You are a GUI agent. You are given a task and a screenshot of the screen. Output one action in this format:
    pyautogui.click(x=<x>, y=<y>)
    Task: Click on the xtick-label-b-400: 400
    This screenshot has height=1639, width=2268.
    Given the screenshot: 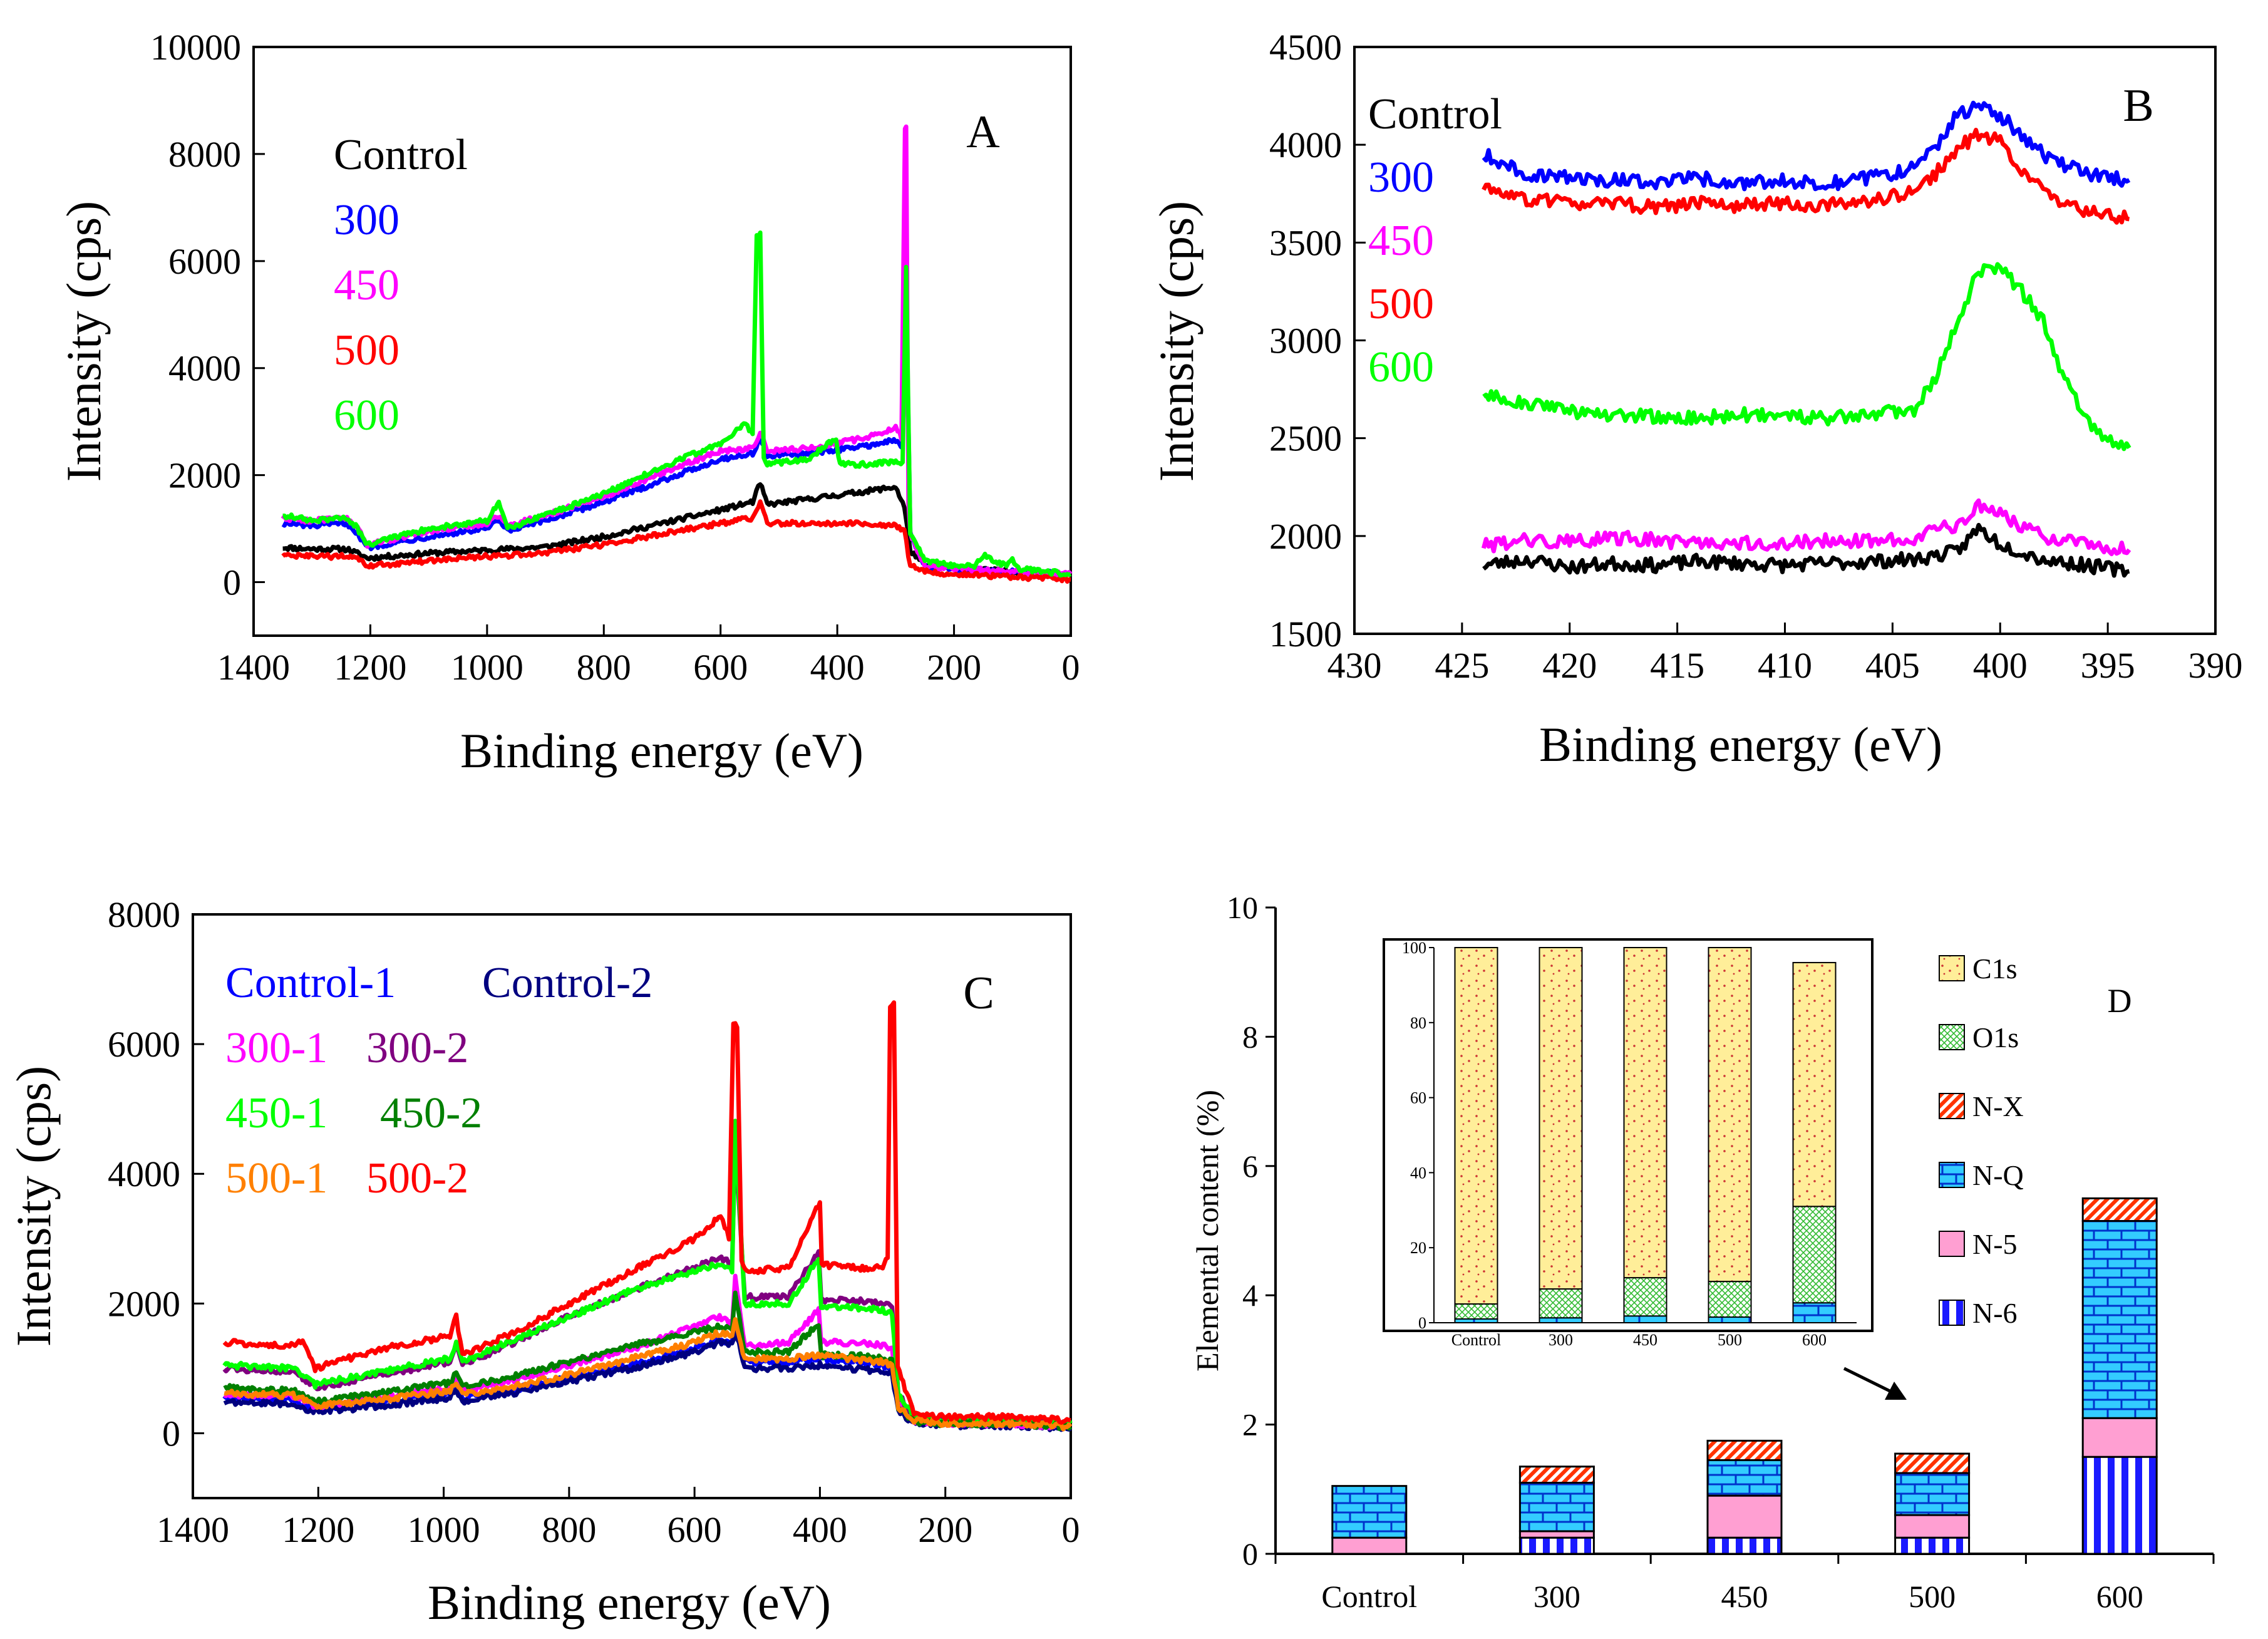 What is the action you would take?
    pyautogui.click(x=2000, y=665)
    